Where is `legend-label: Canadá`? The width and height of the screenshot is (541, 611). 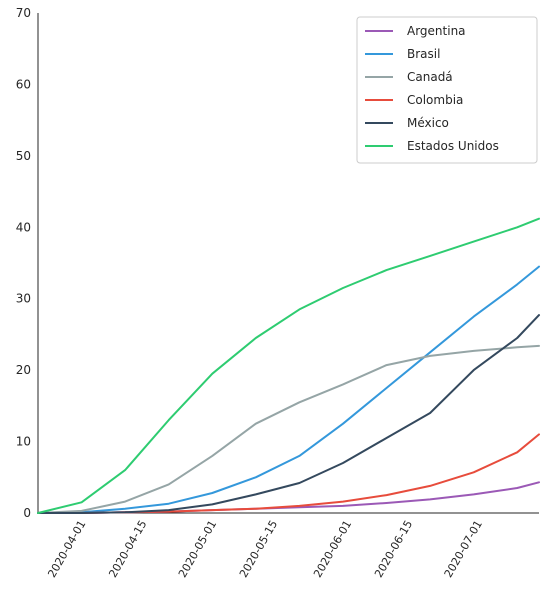
legend-label: Canadá is located at coordinates (430, 77).